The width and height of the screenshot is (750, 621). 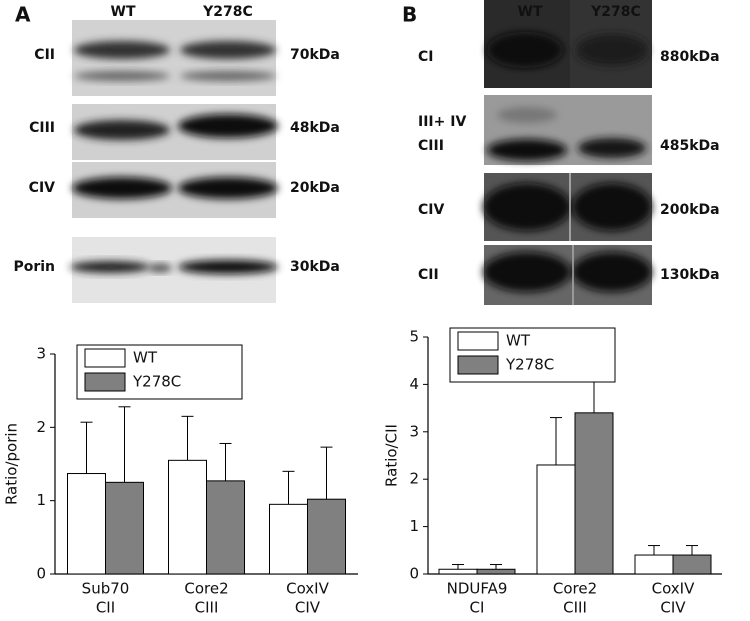 I want to click on panel-label: B, so click(x=409, y=15).